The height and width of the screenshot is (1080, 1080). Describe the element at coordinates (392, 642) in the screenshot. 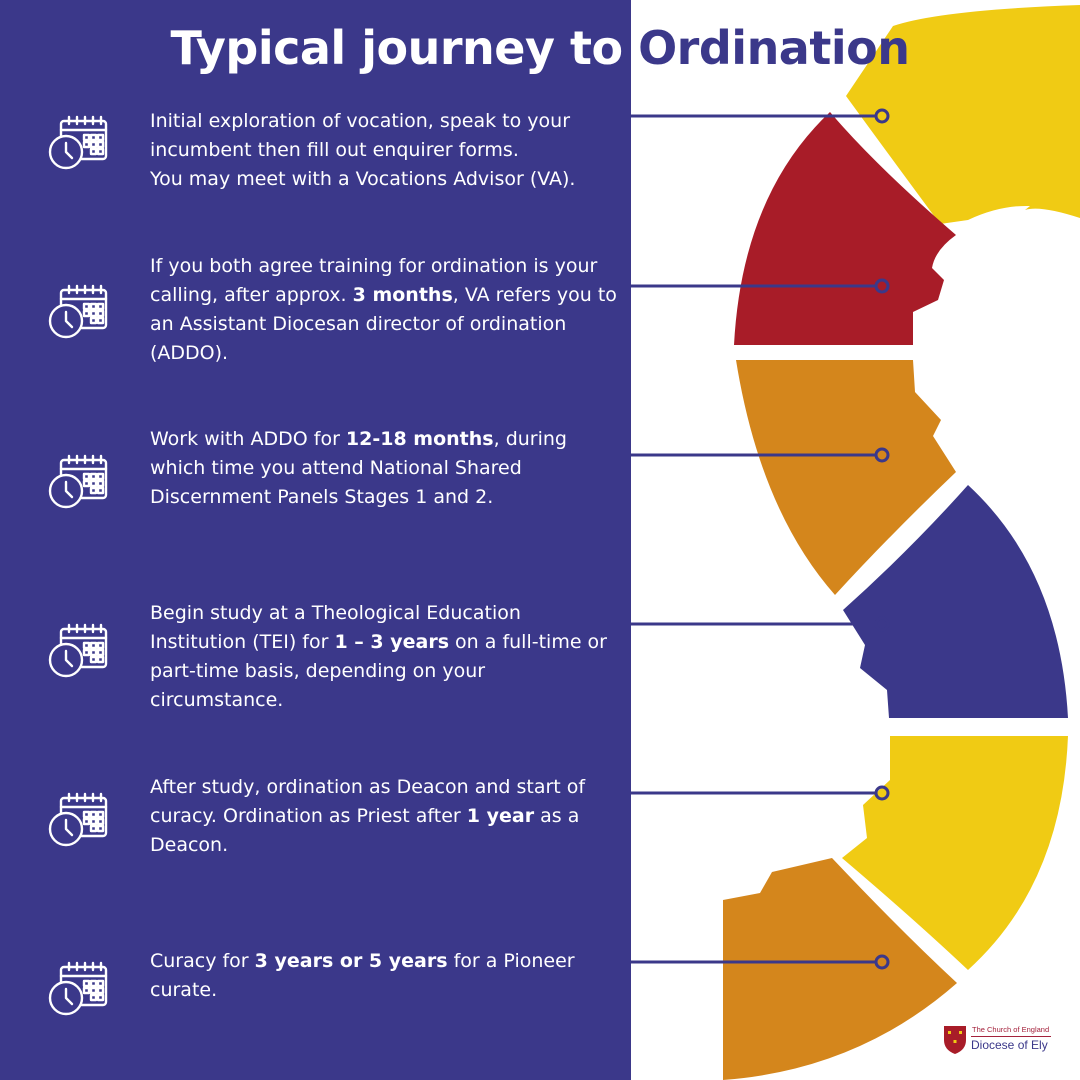

I see `step-emphasis: 1 – 3 years` at that location.